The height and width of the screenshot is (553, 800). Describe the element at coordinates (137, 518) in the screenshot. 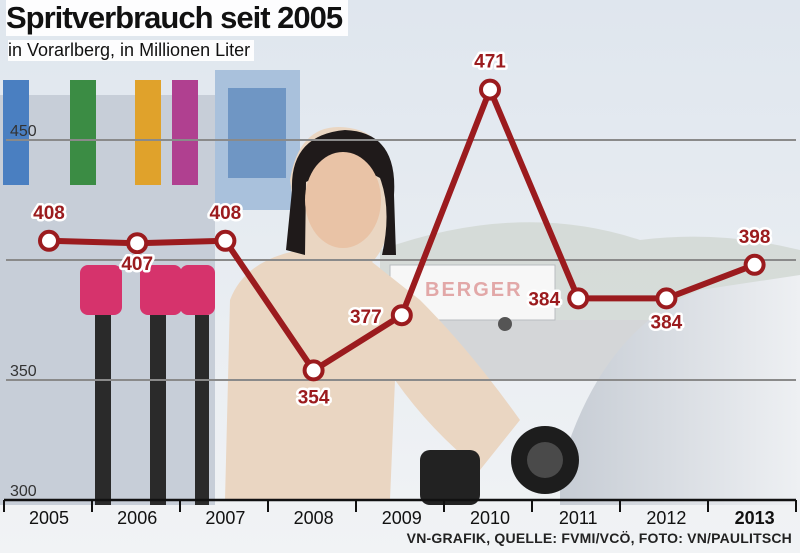

I see `x-tick-label: 2006` at that location.